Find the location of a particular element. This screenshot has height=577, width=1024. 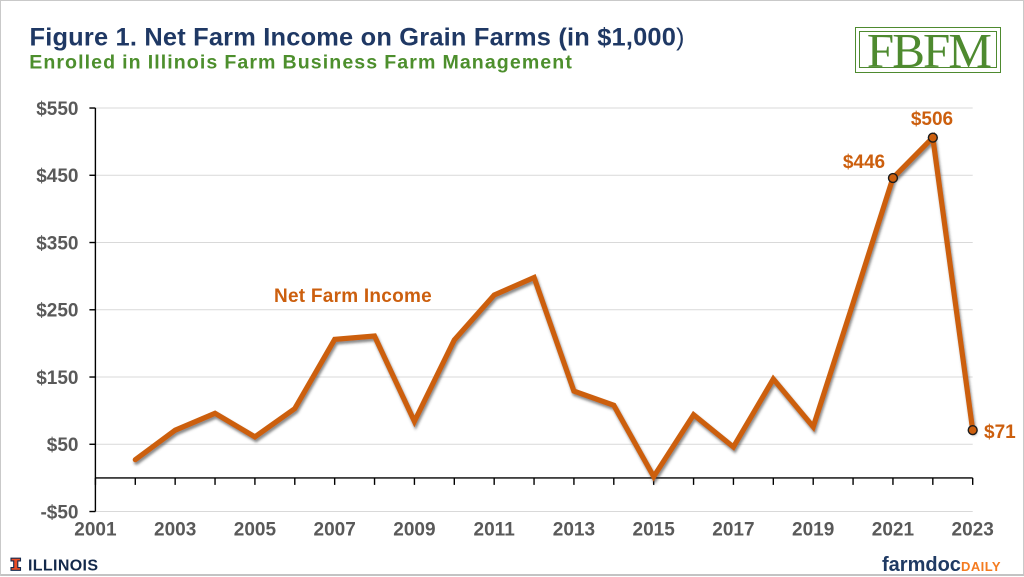

svg-text: -$50 is located at coordinates (59, 512).